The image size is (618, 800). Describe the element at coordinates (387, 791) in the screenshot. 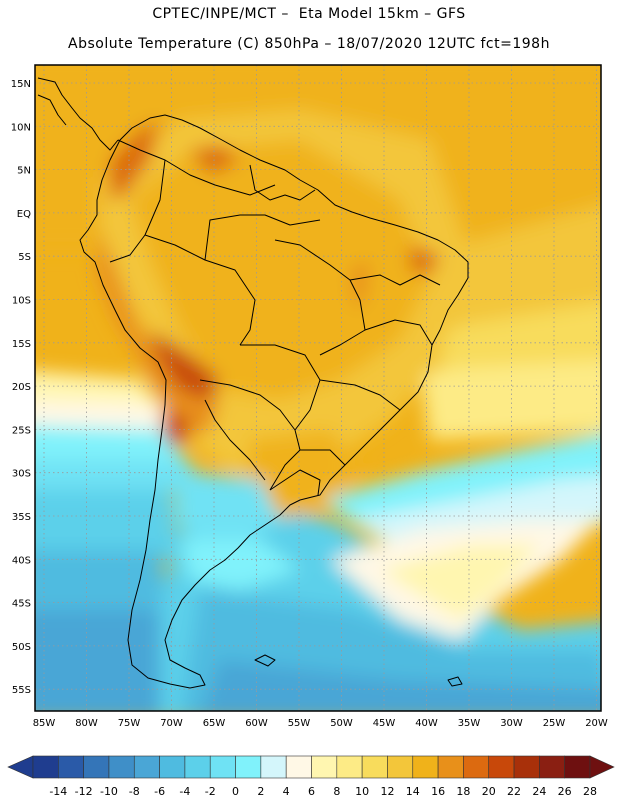

I see `colorbar-label: 12` at that location.